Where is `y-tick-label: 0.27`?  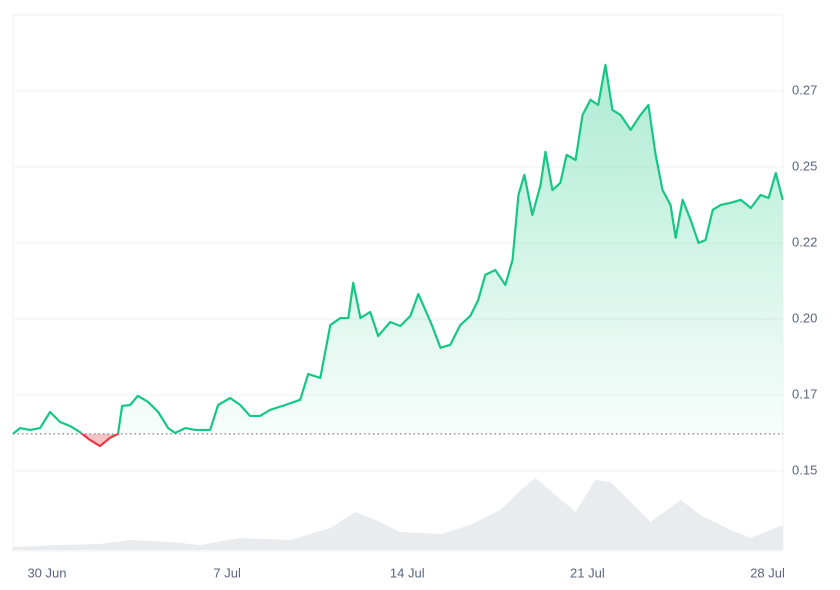
y-tick-label: 0.27 is located at coordinates (804, 89).